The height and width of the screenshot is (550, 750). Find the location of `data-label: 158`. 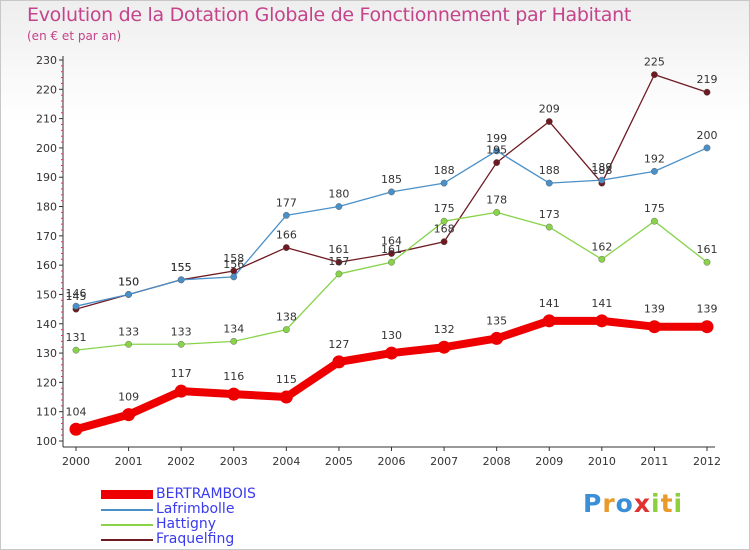

data-label: 158 is located at coordinates (233, 258).